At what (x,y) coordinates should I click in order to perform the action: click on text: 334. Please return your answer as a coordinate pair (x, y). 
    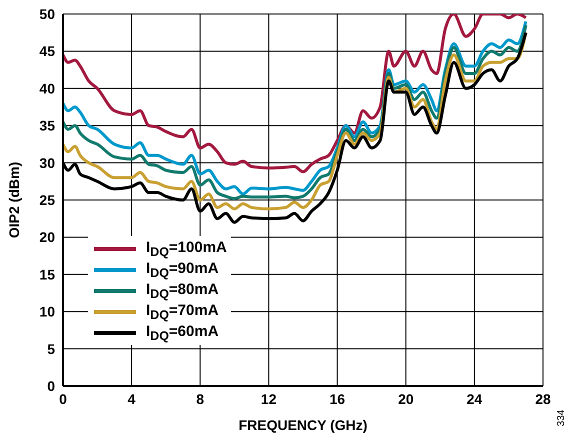
    Looking at the image, I should click on (561, 417).